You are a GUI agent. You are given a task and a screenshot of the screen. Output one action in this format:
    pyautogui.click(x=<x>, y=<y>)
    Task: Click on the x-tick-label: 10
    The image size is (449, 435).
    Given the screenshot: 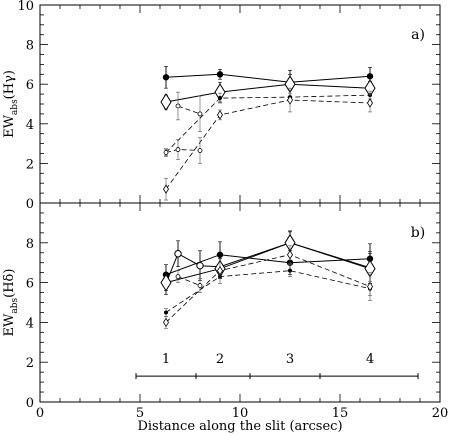 What is the action you would take?
    pyautogui.click(x=240, y=413)
    